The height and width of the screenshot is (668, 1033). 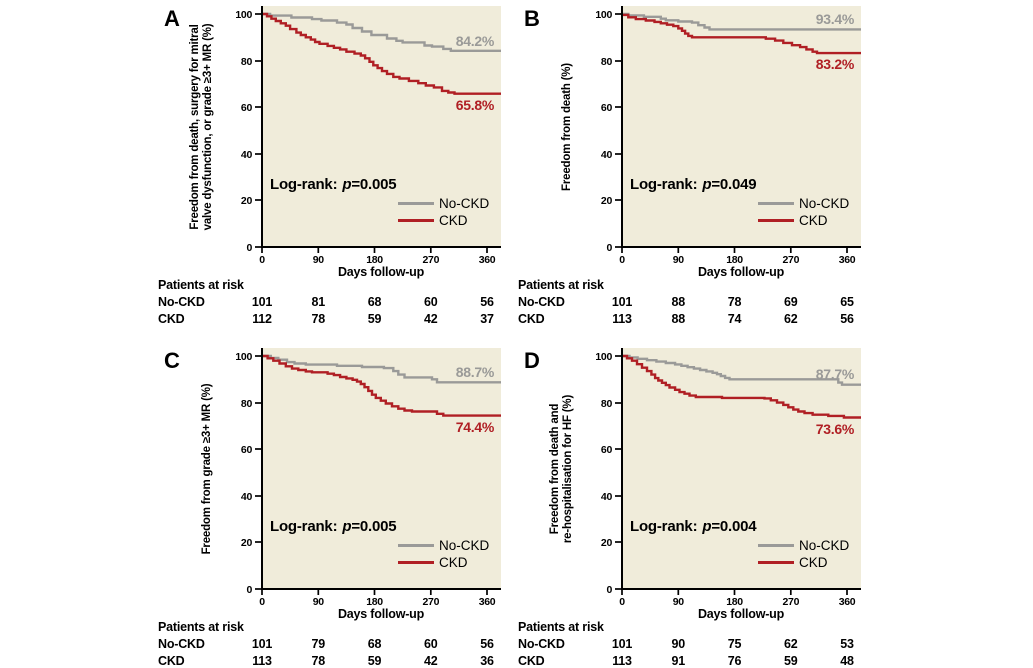 What do you see at coordinates (835, 64) in the screenshot?
I see `ckd-end-label: 83.2%` at bounding box center [835, 64].